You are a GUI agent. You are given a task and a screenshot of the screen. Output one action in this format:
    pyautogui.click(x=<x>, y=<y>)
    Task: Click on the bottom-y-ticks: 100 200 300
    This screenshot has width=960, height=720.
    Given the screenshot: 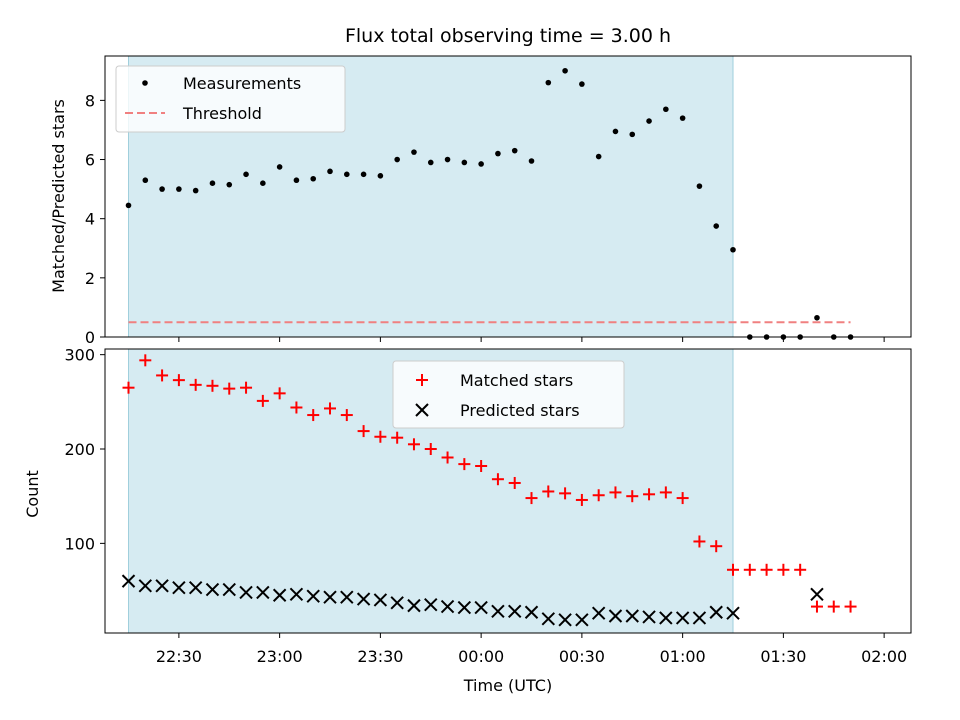 What is the action you would take?
    pyautogui.click(x=84, y=449)
    